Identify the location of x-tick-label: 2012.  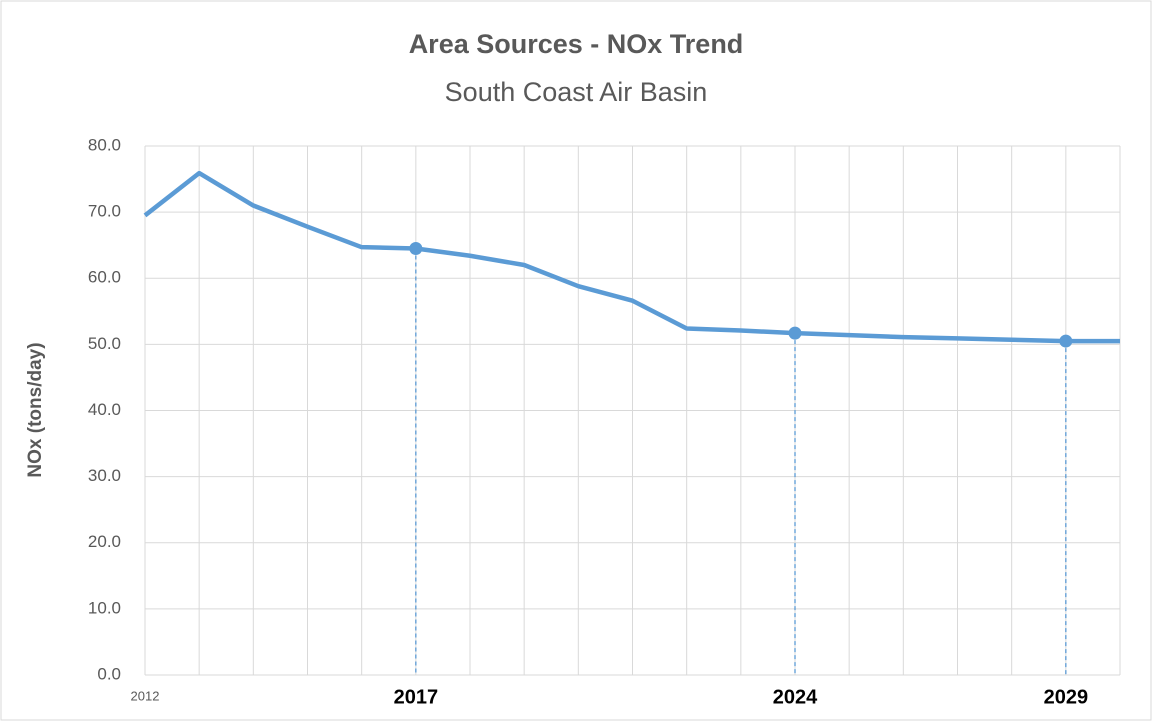
(145, 695).